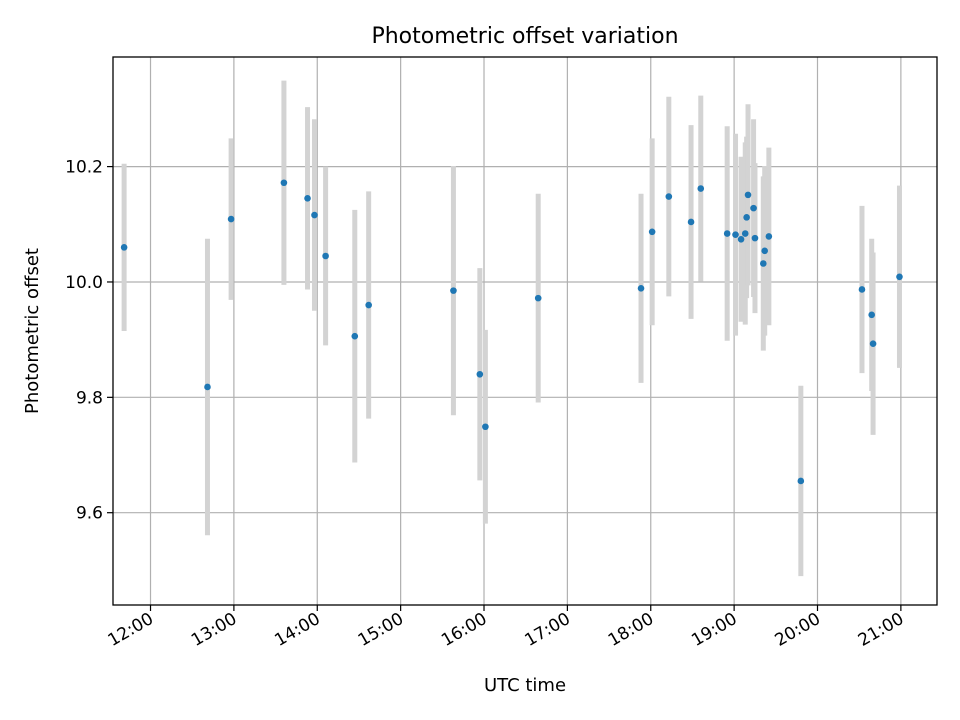  Describe the element at coordinates (84, 283) in the screenshot. I see `y-tick-label: 10.0` at that location.